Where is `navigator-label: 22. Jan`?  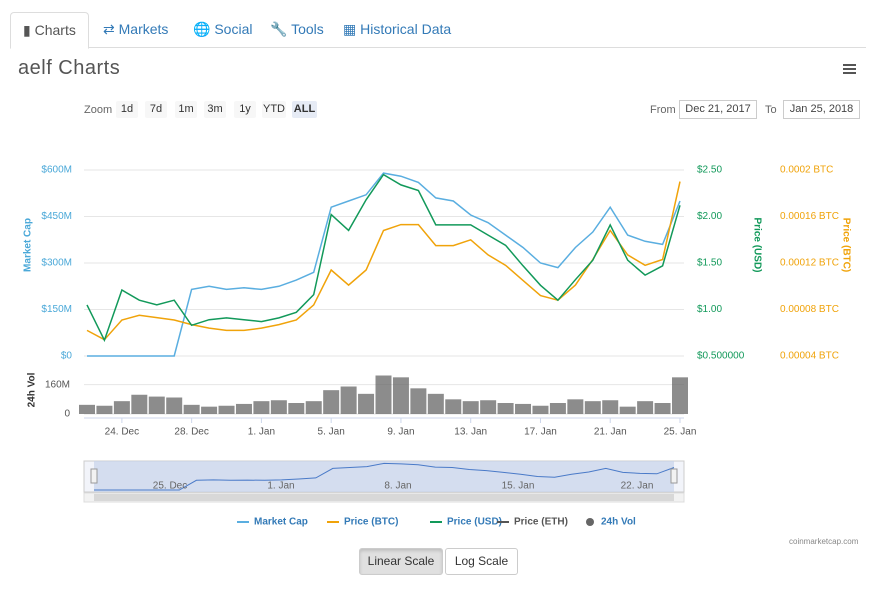
navigator-label: 22. Jan is located at coordinates (637, 486).